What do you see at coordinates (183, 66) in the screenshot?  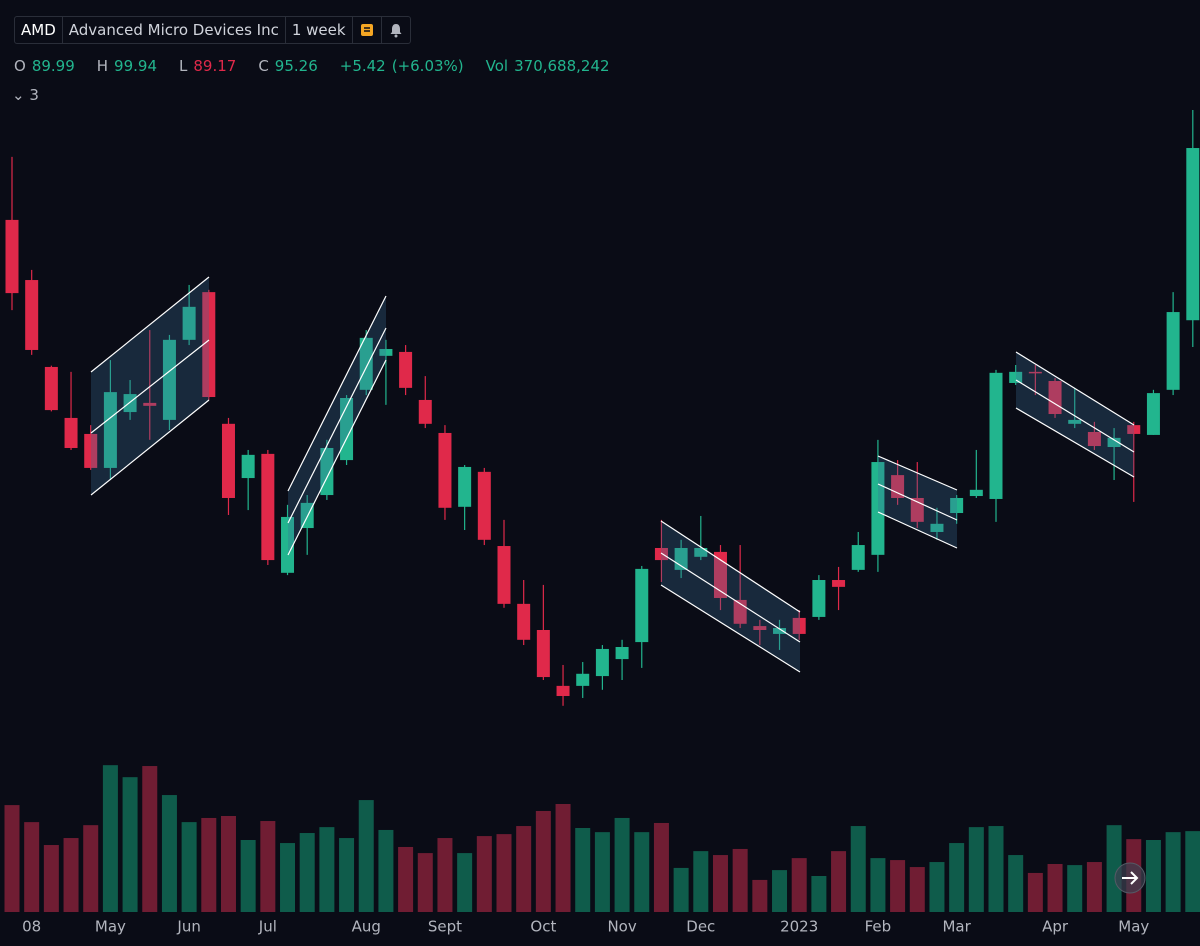 I see `low-letter: L` at bounding box center [183, 66].